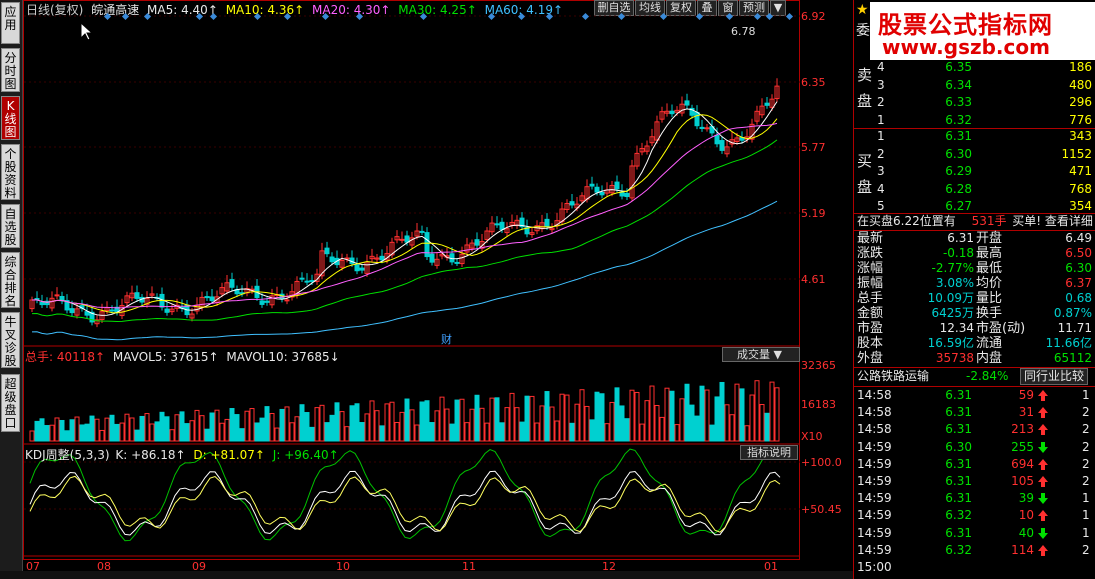  What do you see at coordinates (1080, 188) in the screenshot?
I see `buy-volume: 768` at bounding box center [1080, 188].